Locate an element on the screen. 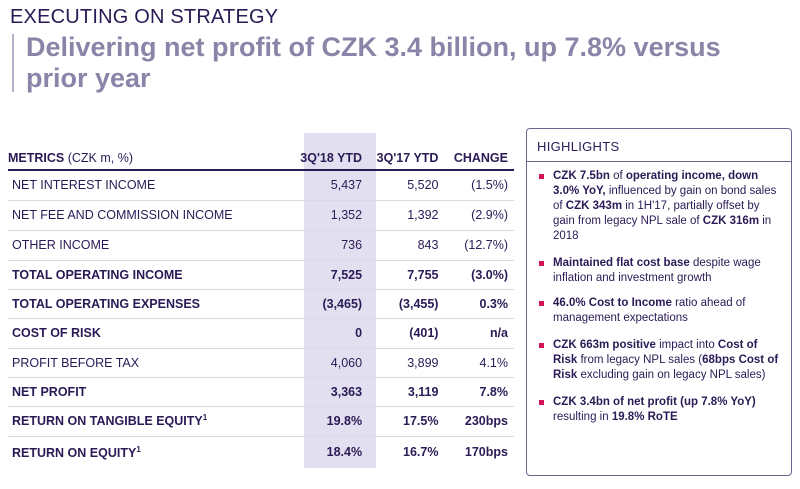 Image resolution: width=800 pixels, height=489 pixels. highlight-text: from legacy NPL sales ( is located at coordinates (640, 360).